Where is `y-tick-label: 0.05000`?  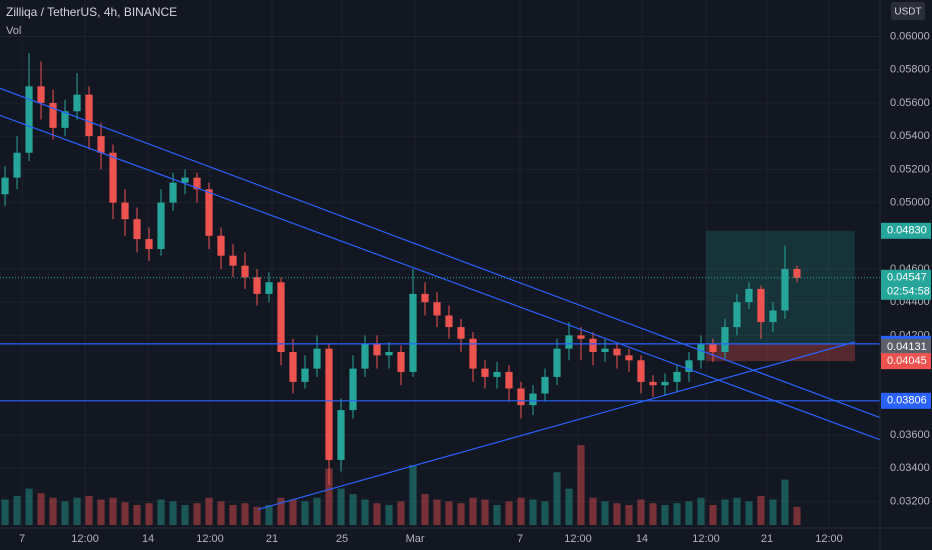
y-tick-label: 0.05000 is located at coordinates (910, 202).